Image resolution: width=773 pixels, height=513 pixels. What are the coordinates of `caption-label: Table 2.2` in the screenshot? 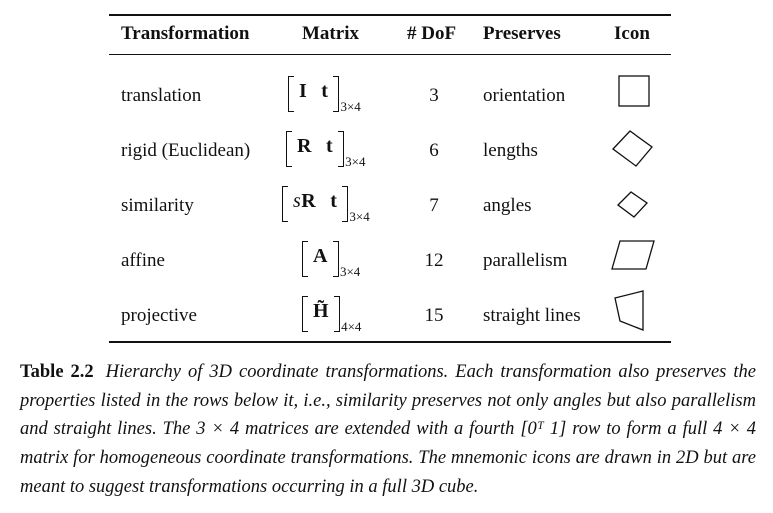 It's located at (57, 372).